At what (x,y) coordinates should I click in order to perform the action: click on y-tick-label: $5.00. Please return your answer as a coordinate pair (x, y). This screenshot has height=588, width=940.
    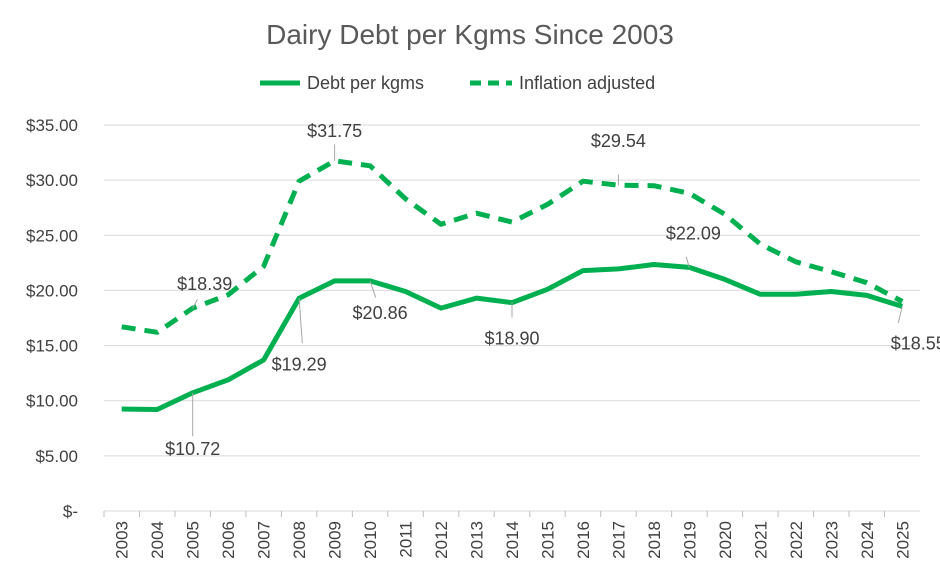
    Looking at the image, I should click on (56, 456).